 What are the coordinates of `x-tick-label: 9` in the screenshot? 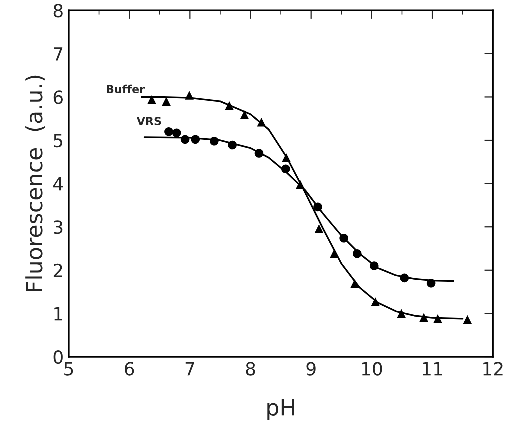 It's located at (311, 369).